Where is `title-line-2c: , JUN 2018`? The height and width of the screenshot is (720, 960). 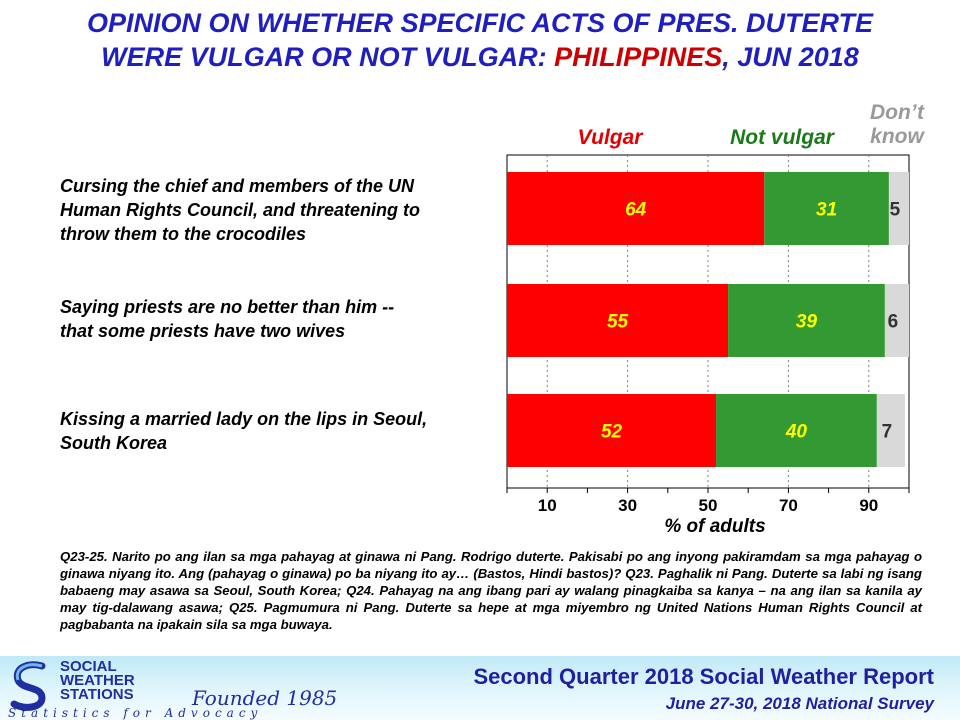
title-line-2c: , JUN 2018 is located at coordinates (790, 57).